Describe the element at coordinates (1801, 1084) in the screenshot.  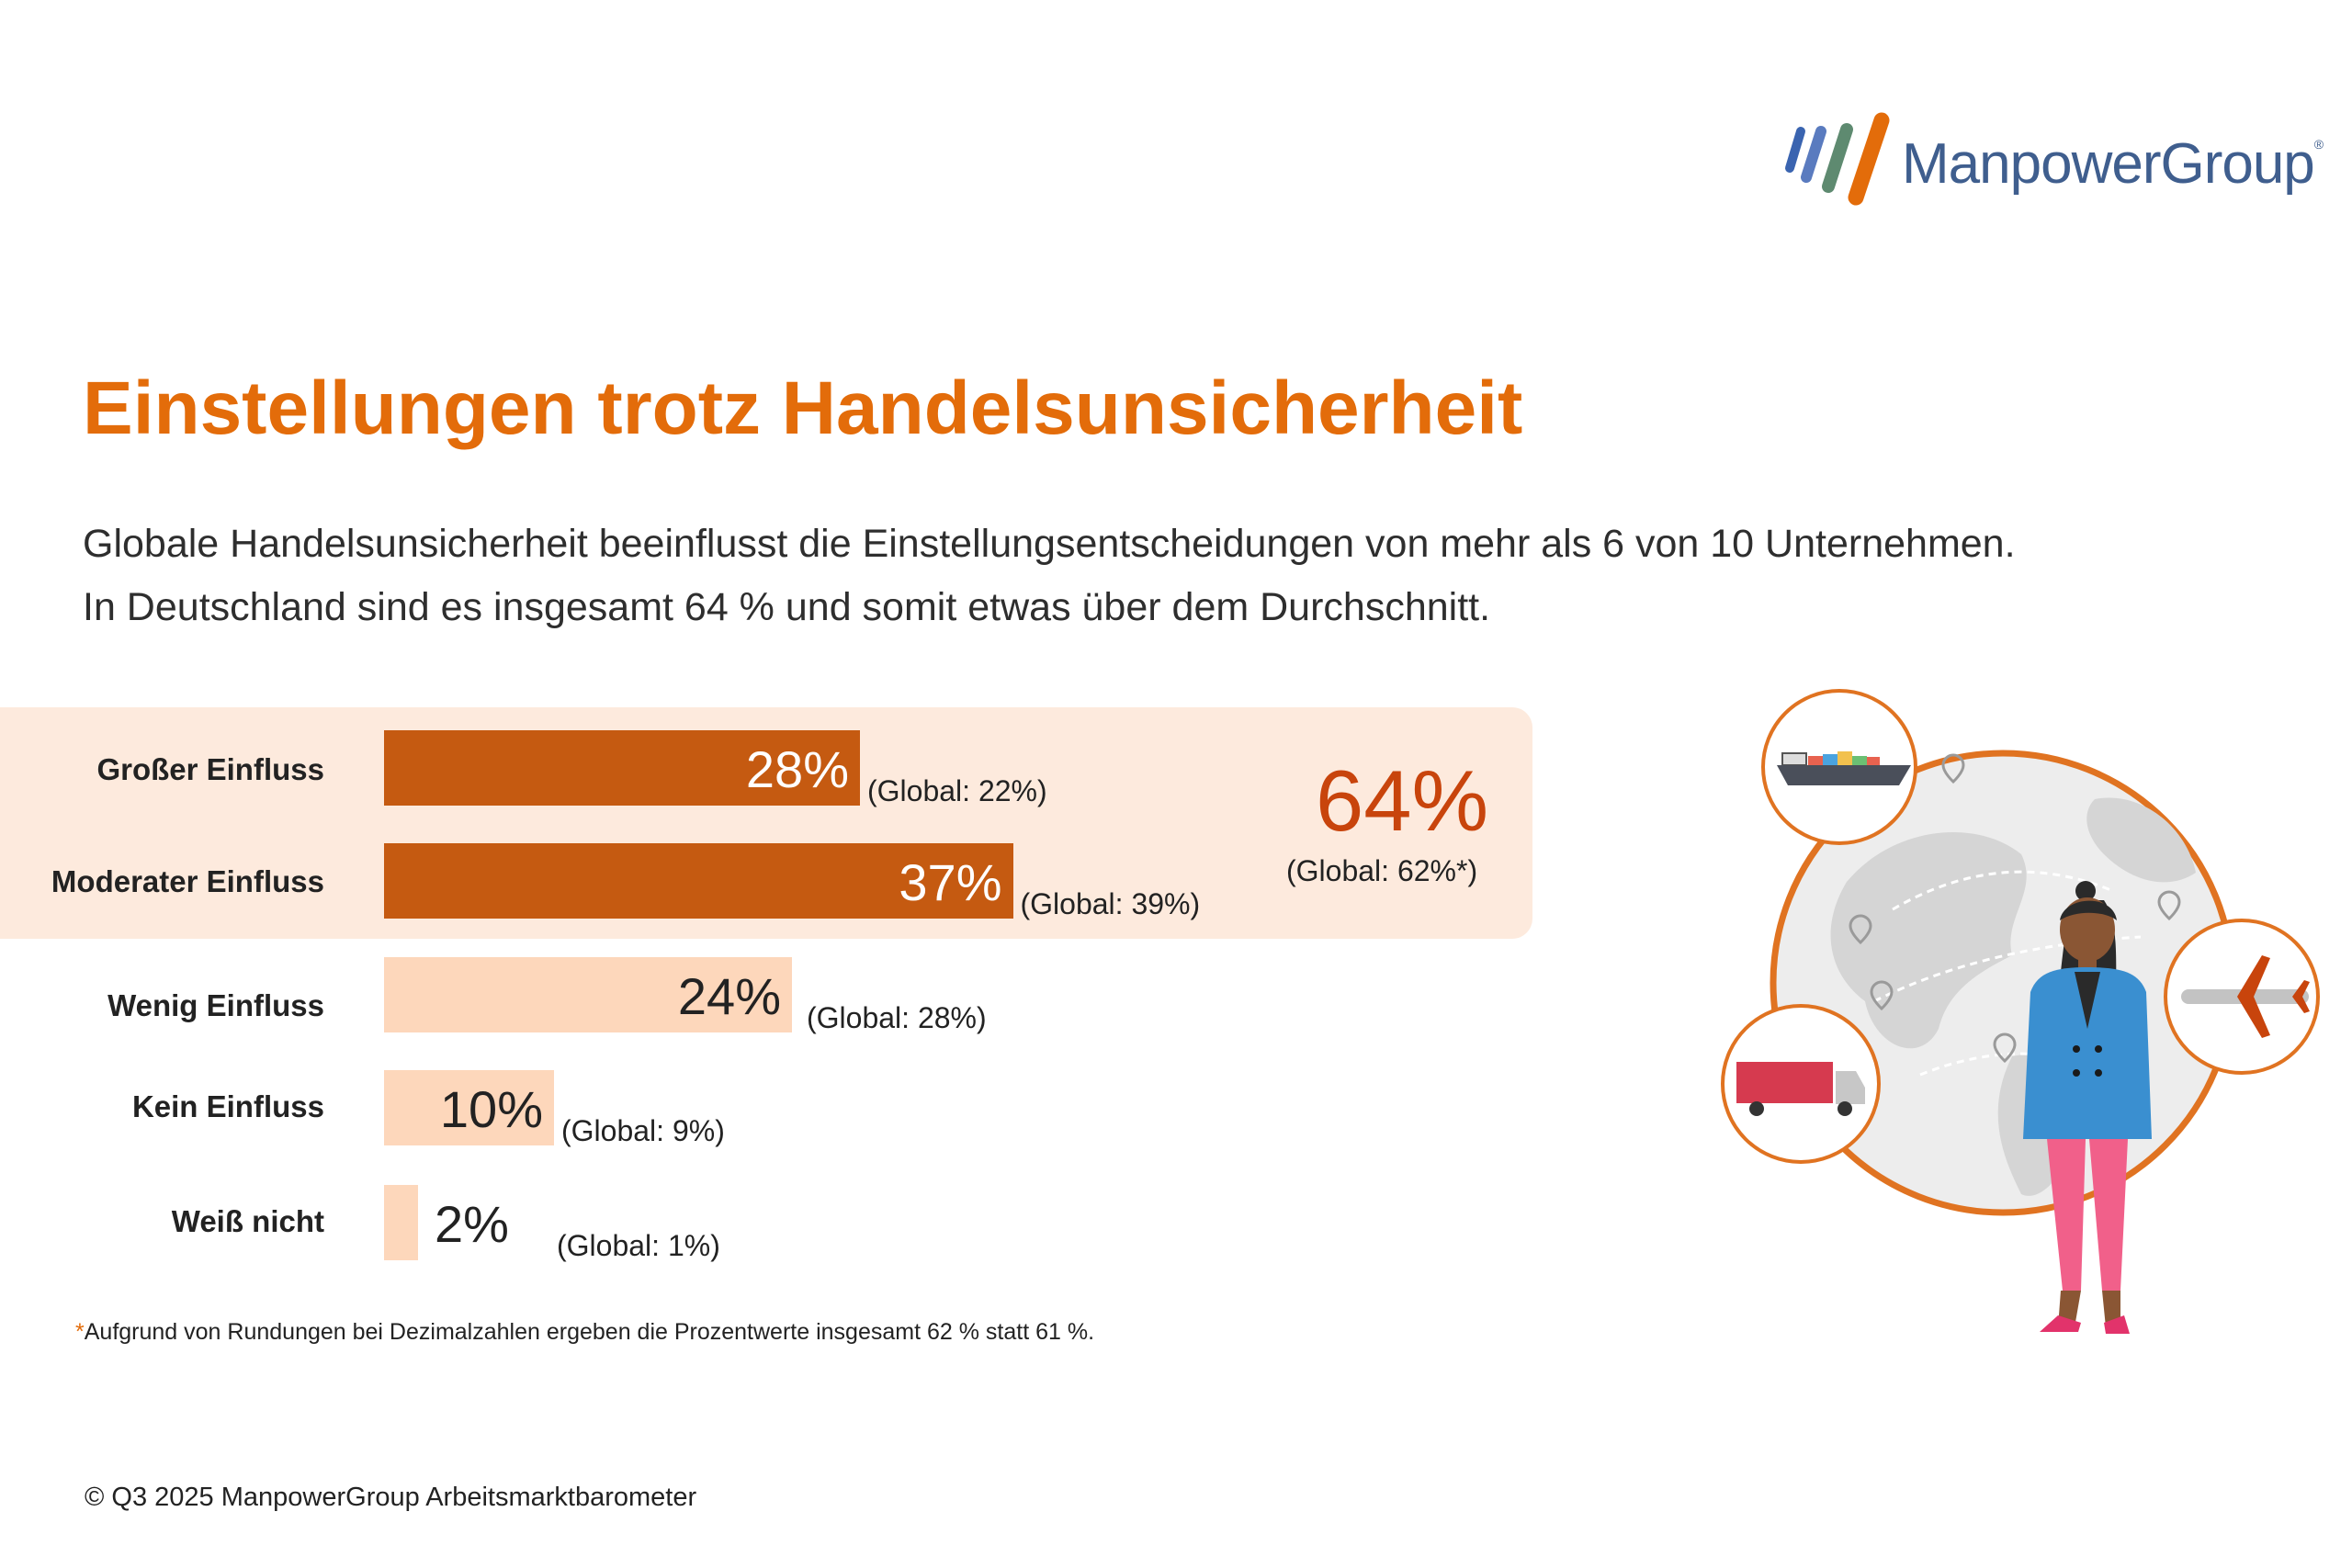
I see `truck-icon` at that location.